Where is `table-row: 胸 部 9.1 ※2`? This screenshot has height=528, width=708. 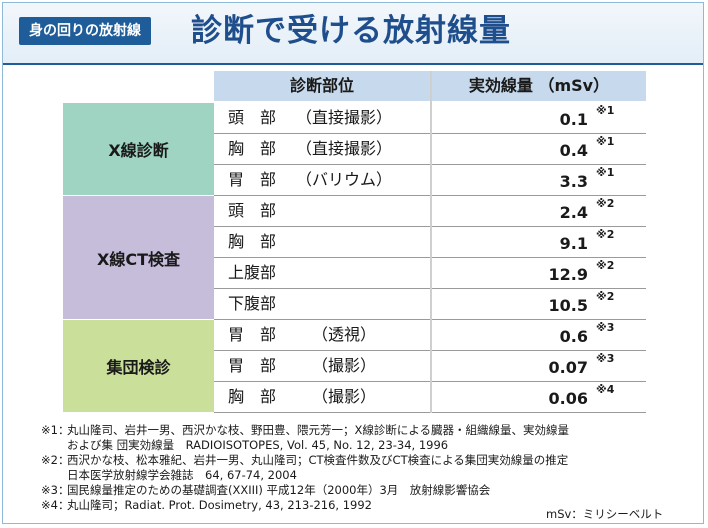 table-row: 胸 部 9.1 ※2 is located at coordinates (430, 242).